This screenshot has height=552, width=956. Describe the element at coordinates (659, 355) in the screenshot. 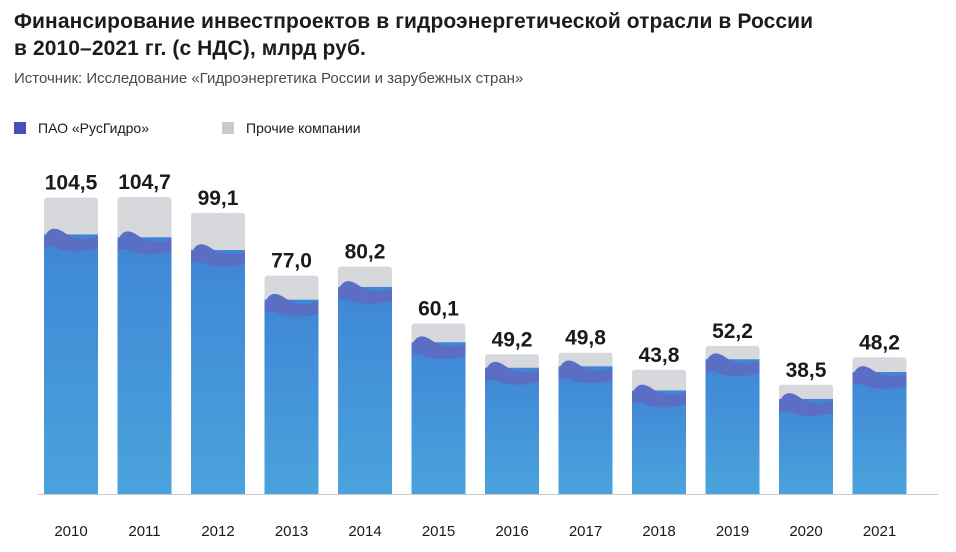

I see `bar-total-label-2018: 43,8` at that location.